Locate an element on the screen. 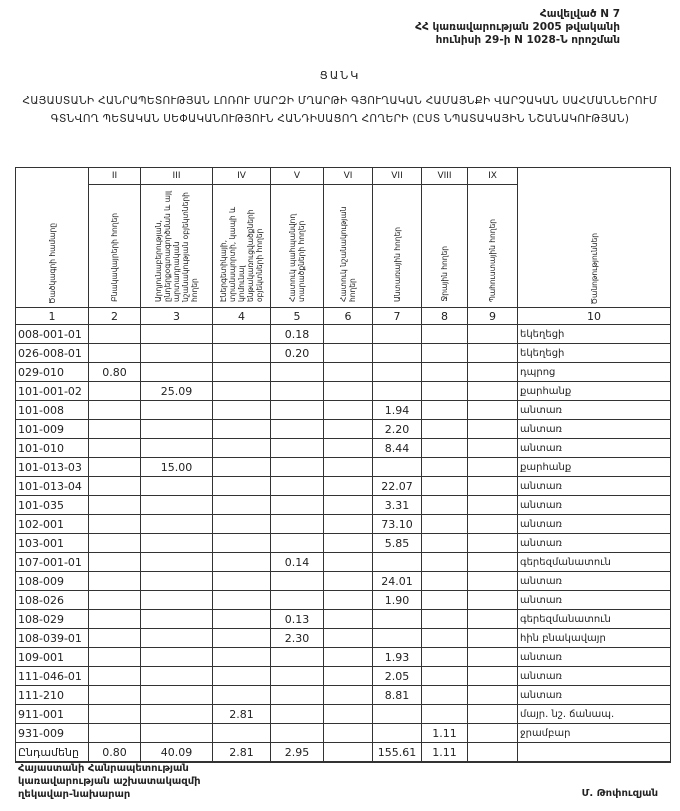 This screenshot has width=680, height=811. column-header-label: Հատուկ նշանակության հողեր is located at coordinates (348, 254).